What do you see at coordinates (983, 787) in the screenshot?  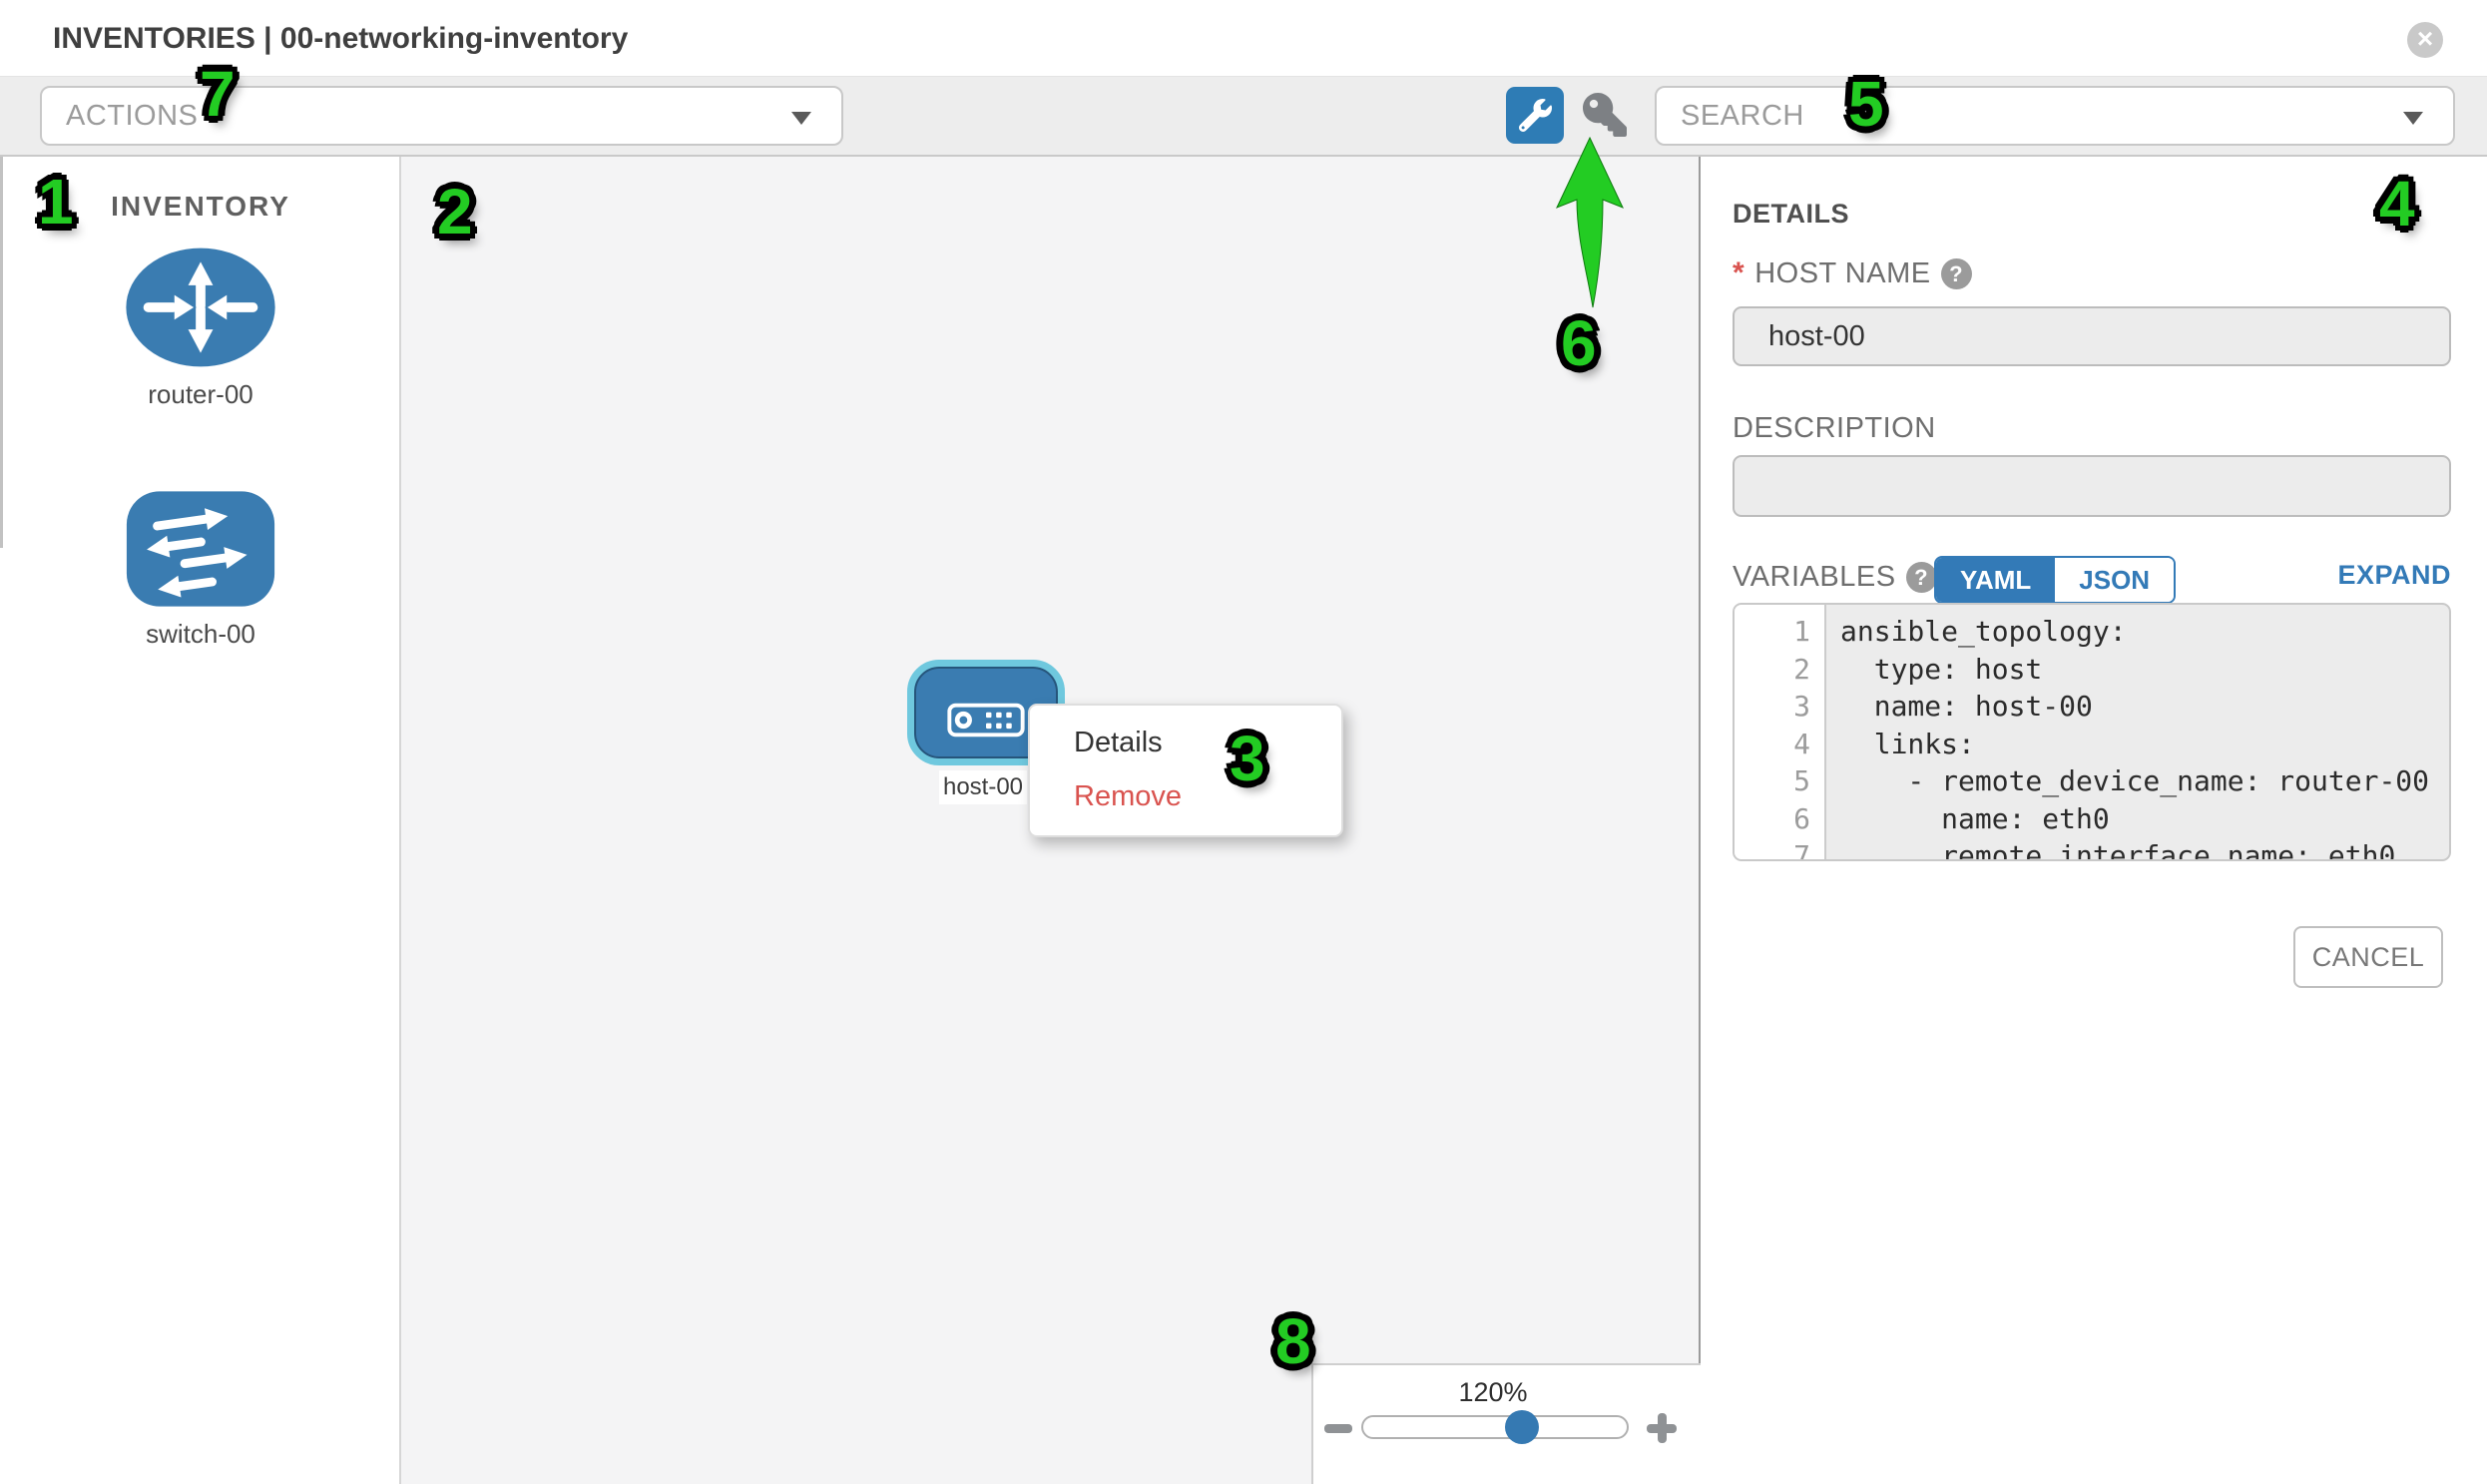 I see `host-node-label: host-00` at bounding box center [983, 787].